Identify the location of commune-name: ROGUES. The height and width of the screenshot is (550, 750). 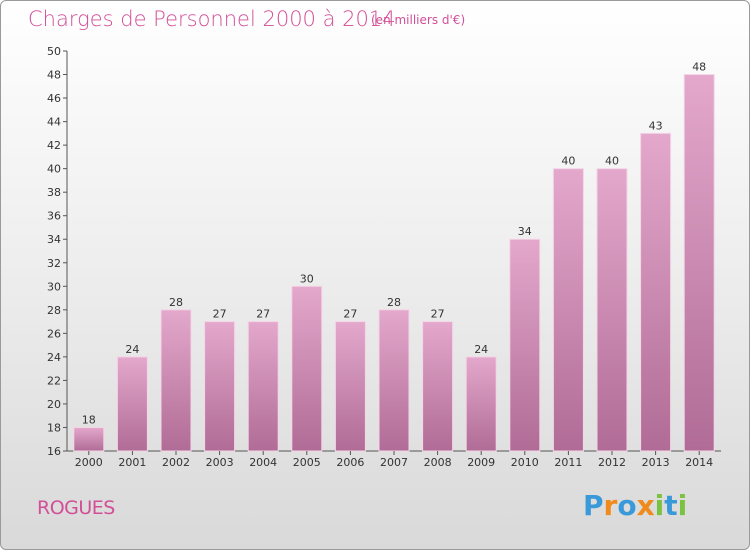
(76, 508).